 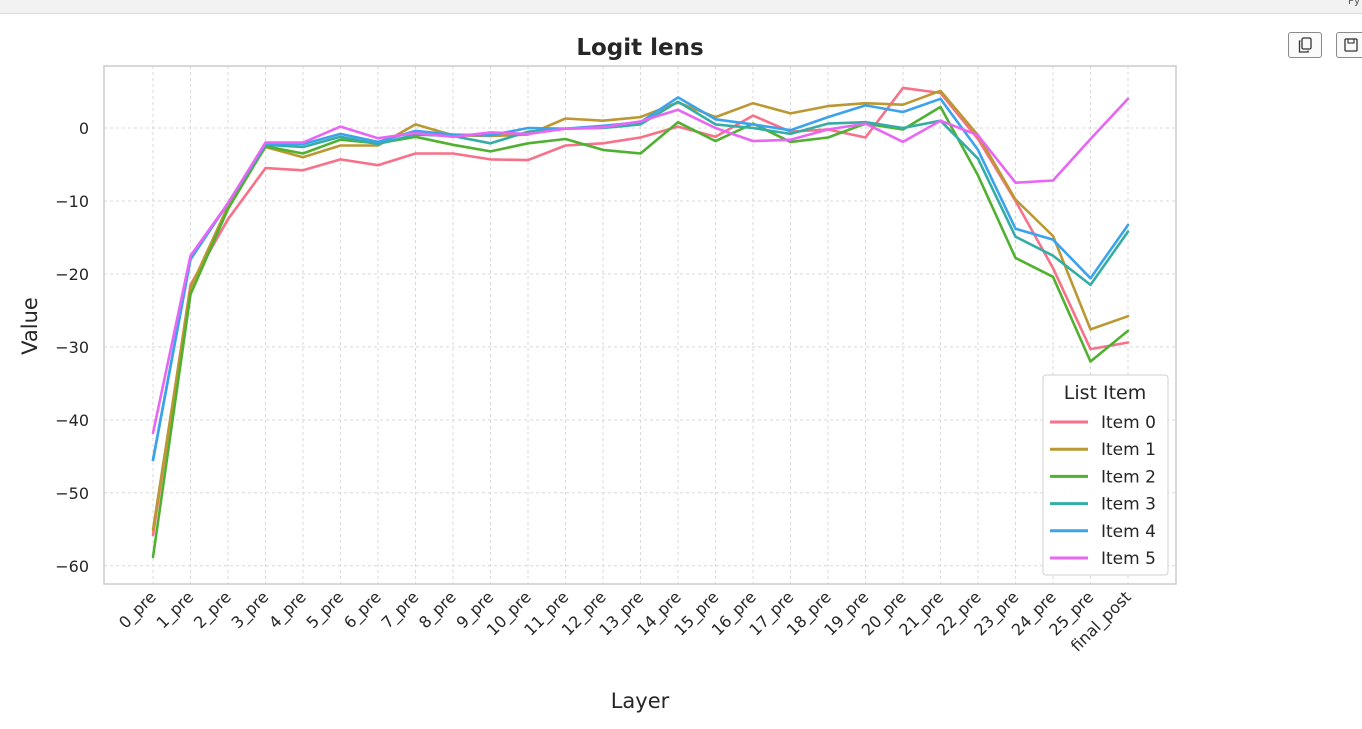 I want to click on notebook-topbar: Py, so click(x=681, y=7).